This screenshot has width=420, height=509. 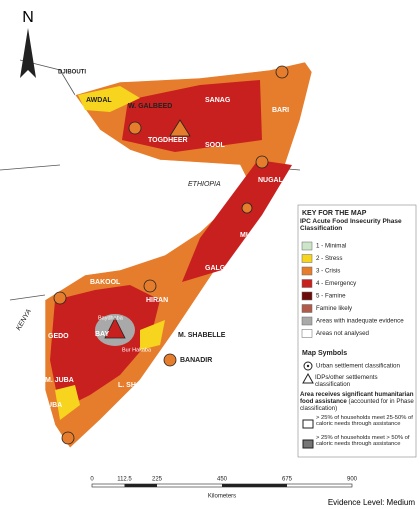 What do you see at coordinates (352, 480) in the screenshot?
I see `scale-label: 900` at bounding box center [352, 480].